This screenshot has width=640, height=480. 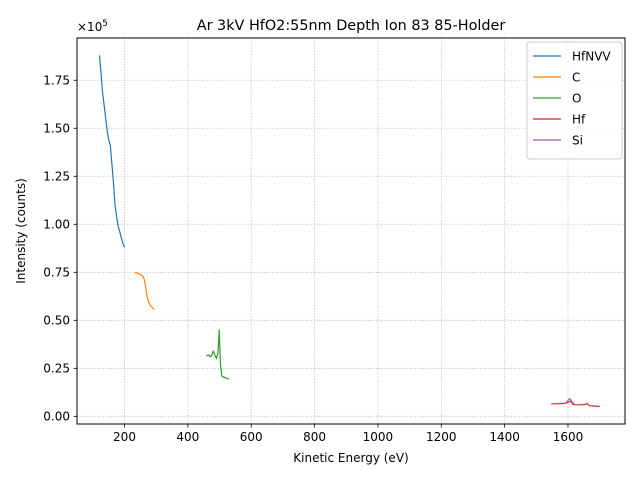 What do you see at coordinates (591, 56) in the screenshot?
I see `legend-label: HfNVV` at bounding box center [591, 56].